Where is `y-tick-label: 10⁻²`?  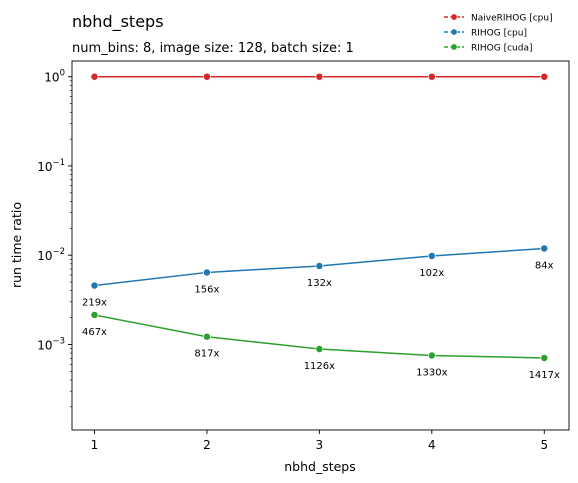
y-tick-label: 10⁻² is located at coordinates (51, 255).